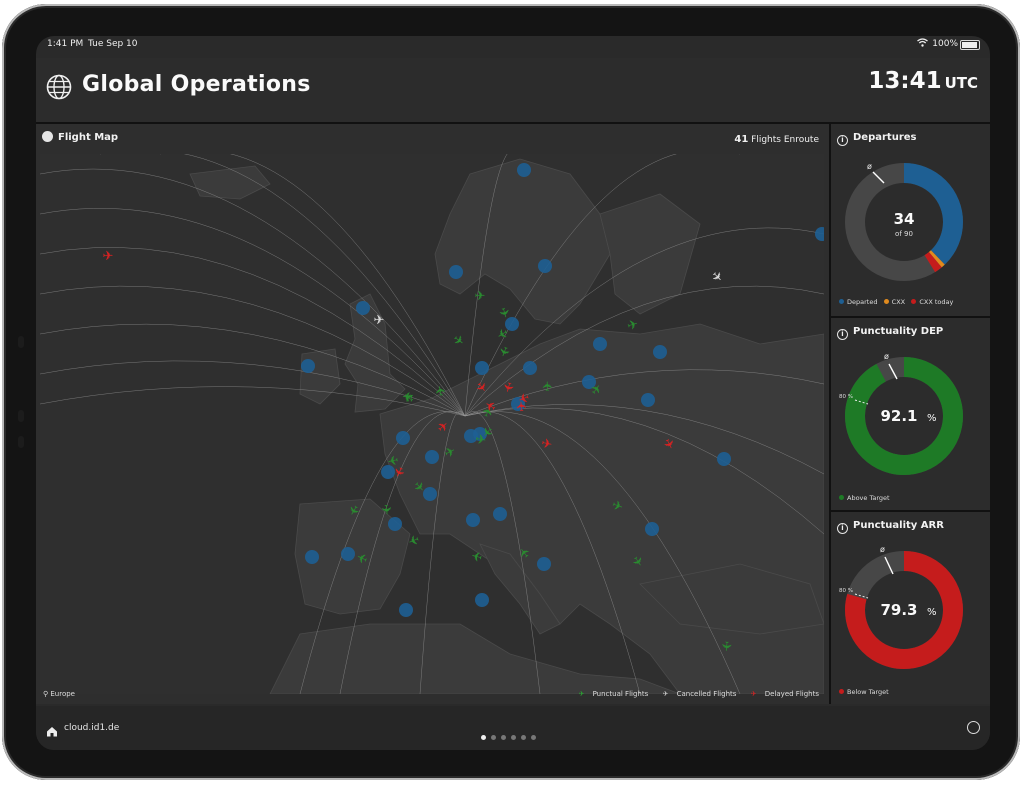 The width and height of the screenshot is (1024, 785). What do you see at coordinates (973, 727) in the screenshot?
I see `user-account-icon` at bounding box center [973, 727].